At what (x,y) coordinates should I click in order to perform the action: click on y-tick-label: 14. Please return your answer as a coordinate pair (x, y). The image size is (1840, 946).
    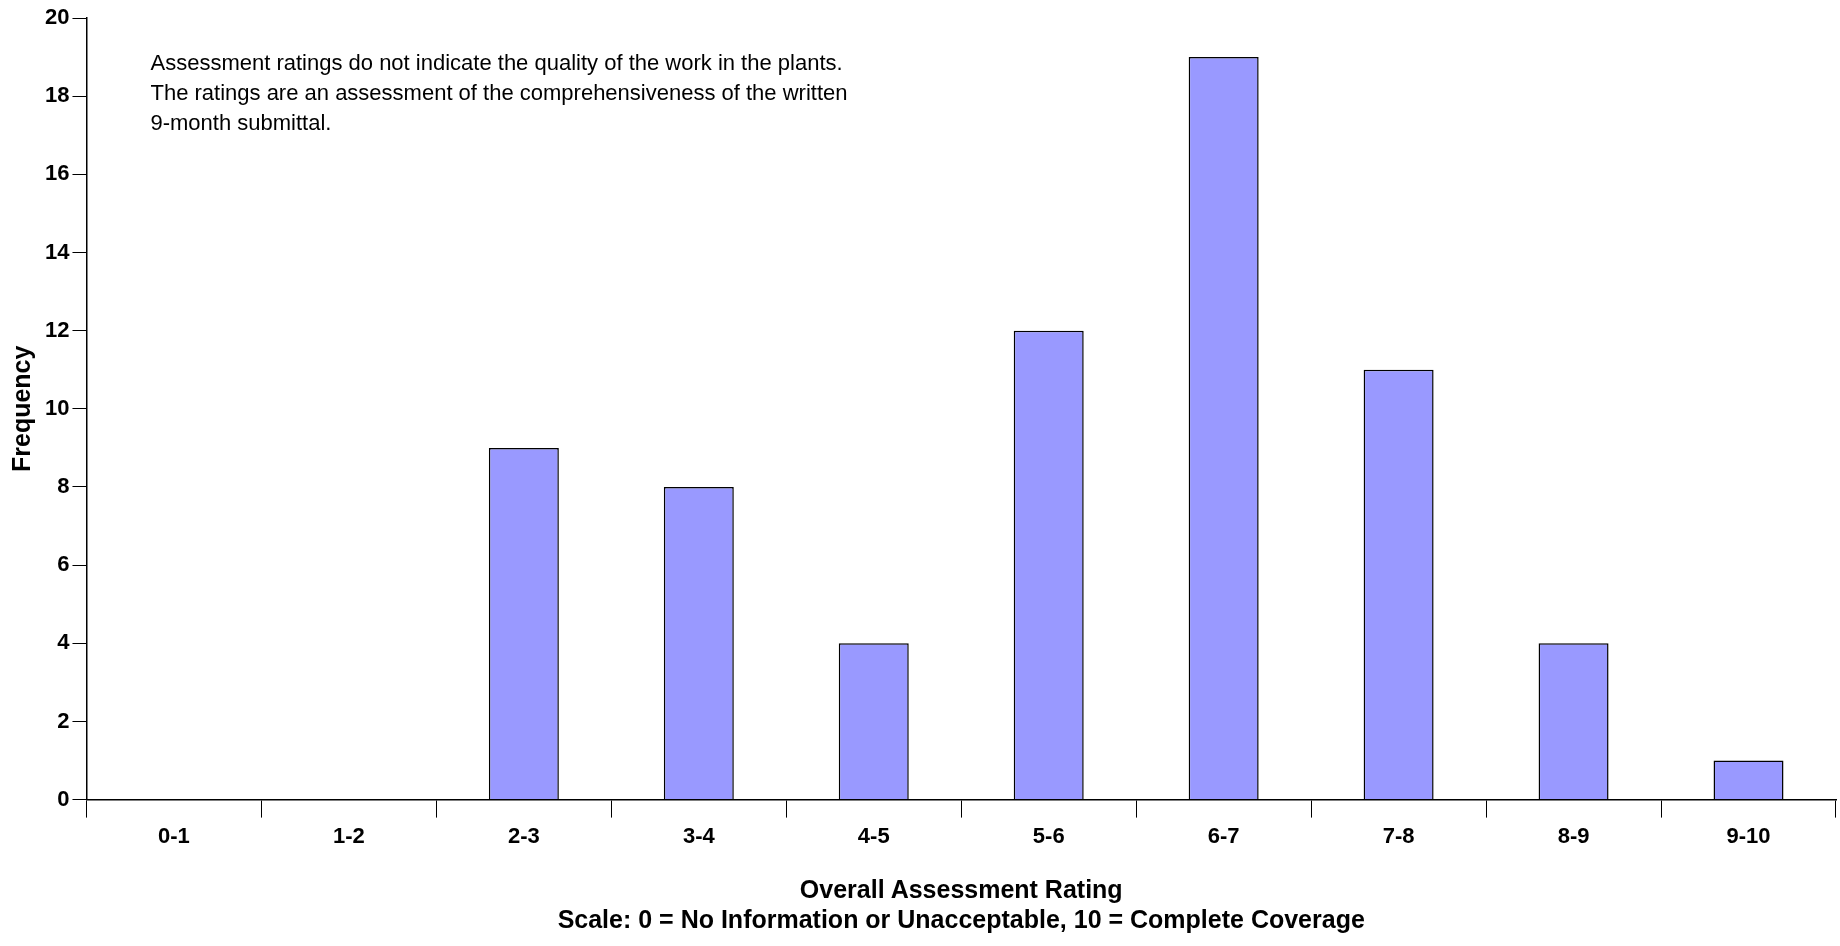
    Looking at the image, I should click on (57, 251).